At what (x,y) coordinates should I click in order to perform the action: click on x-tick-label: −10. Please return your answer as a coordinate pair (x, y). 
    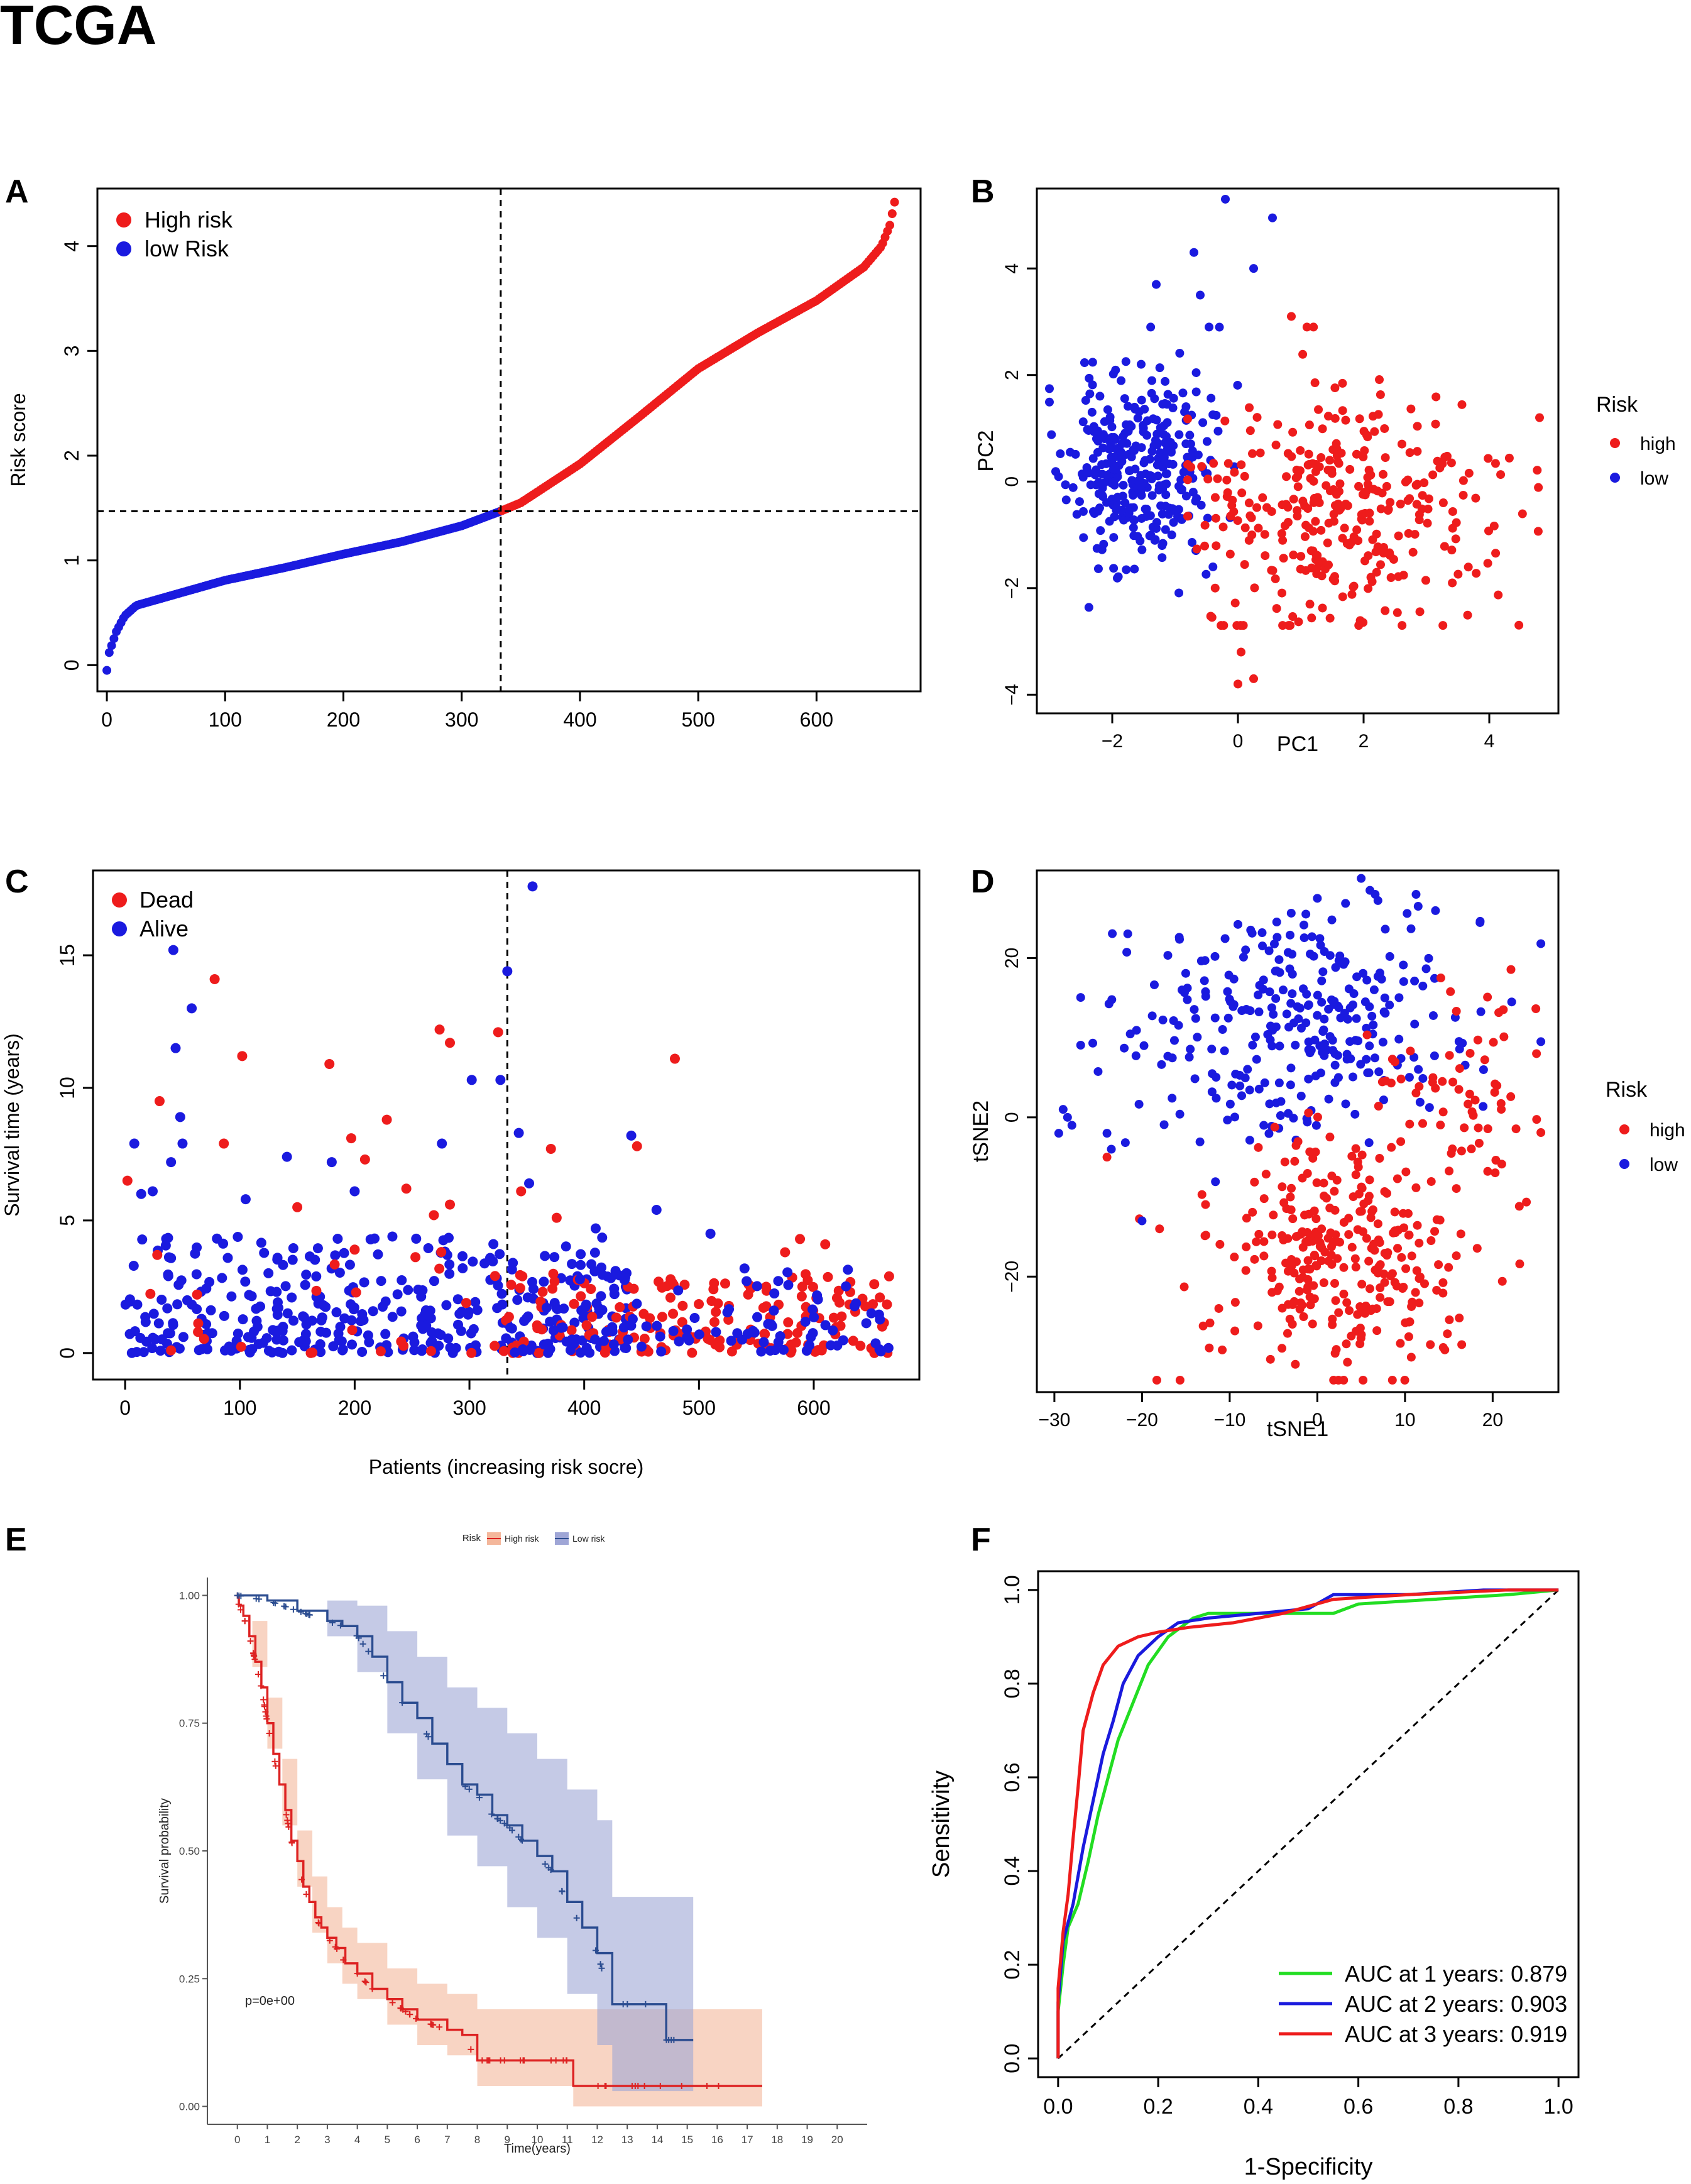
    Looking at the image, I should click on (1229, 1420).